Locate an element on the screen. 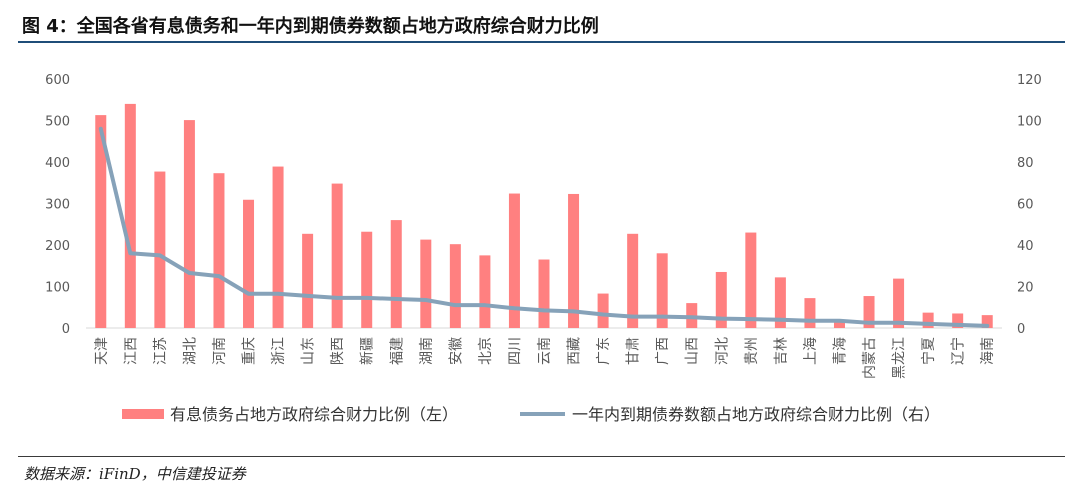 This screenshot has width=1080, height=489. left-tick-label: 600 is located at coordinates (57, 80).